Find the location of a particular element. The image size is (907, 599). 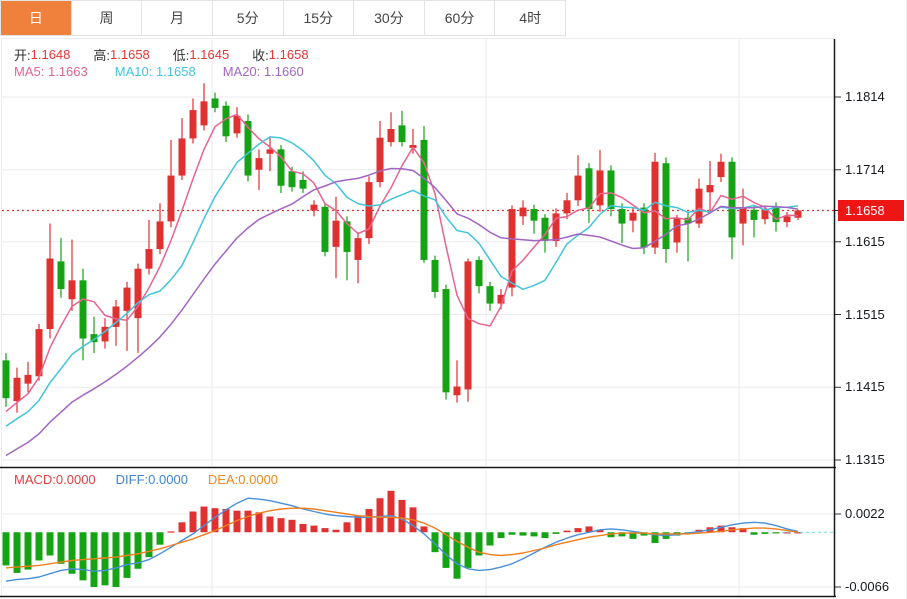

diff-line is located at coordinates (402, 539).